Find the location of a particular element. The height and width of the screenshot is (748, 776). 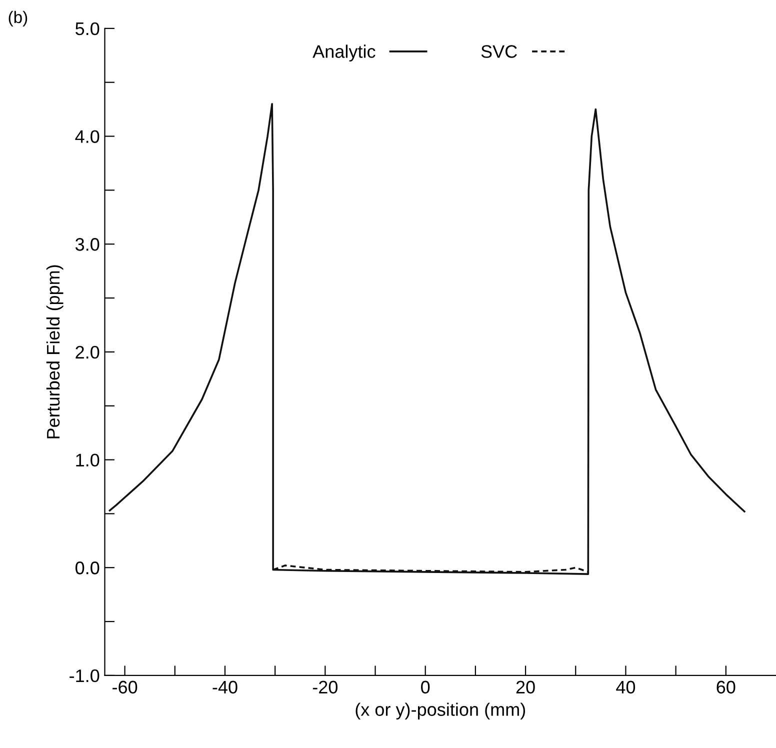

legend-label: SVC is located at coordinates (499, 51).